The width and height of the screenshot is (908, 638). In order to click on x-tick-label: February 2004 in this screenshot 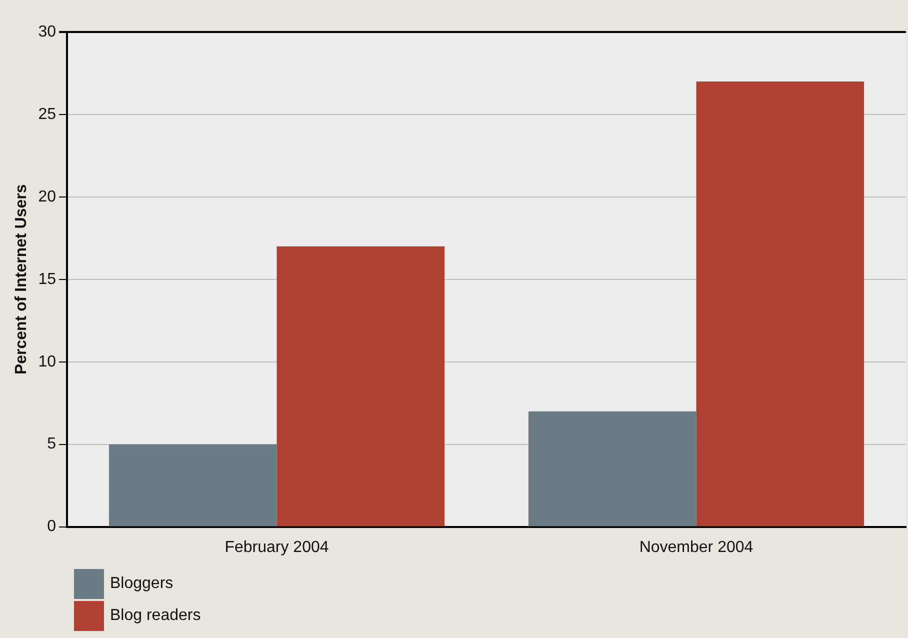, I will do `click(276, 547)`.